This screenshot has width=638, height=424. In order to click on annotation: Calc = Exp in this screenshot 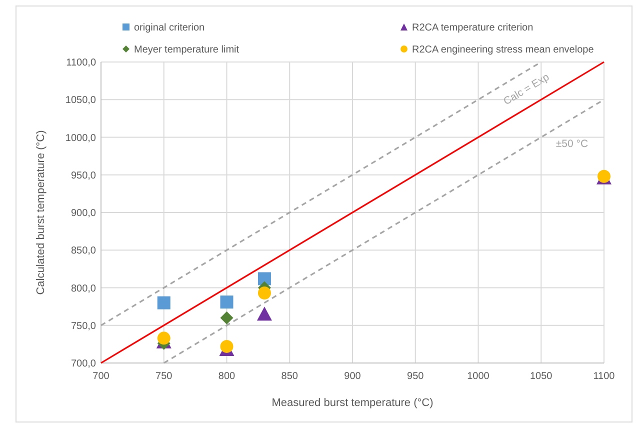, I will do `click(526, 89)`.